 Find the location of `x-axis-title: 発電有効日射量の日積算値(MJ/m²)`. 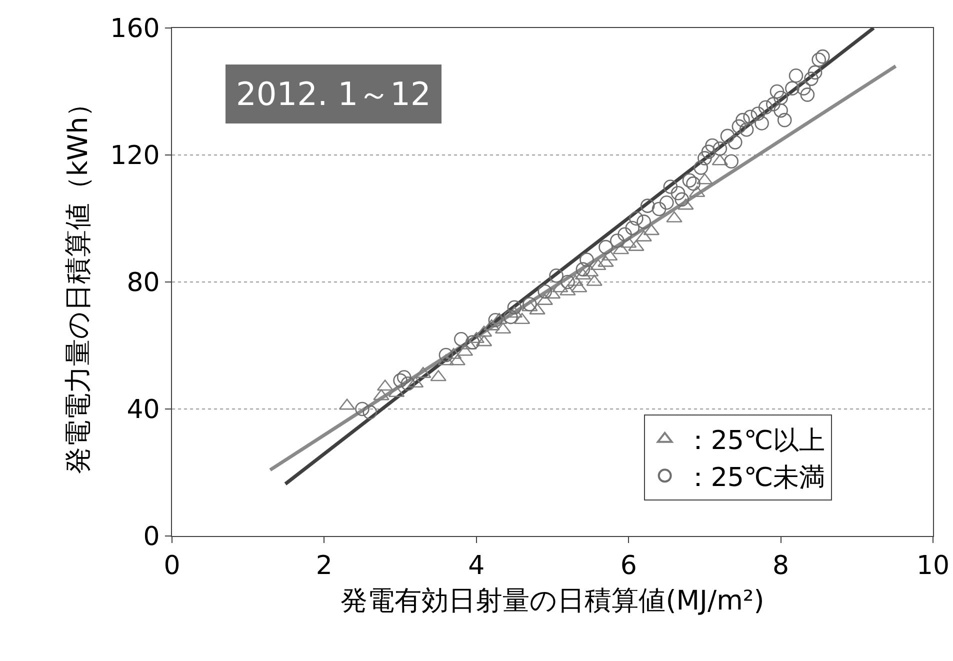

x-axis-title: 発電有効日射量の日積算値(MJ/m²) is located at coordinates (552, 601).